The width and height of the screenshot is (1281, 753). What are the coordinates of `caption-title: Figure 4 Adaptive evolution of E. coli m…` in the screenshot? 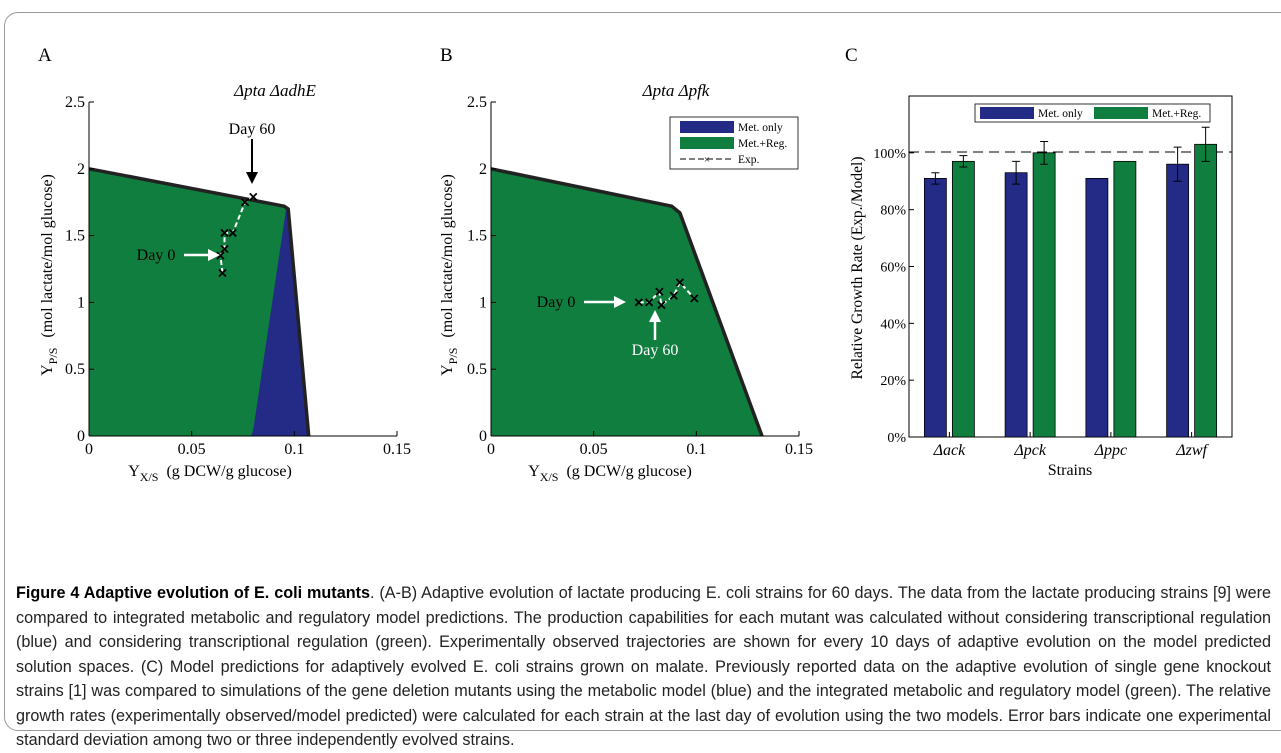 It's located at (193, 593).